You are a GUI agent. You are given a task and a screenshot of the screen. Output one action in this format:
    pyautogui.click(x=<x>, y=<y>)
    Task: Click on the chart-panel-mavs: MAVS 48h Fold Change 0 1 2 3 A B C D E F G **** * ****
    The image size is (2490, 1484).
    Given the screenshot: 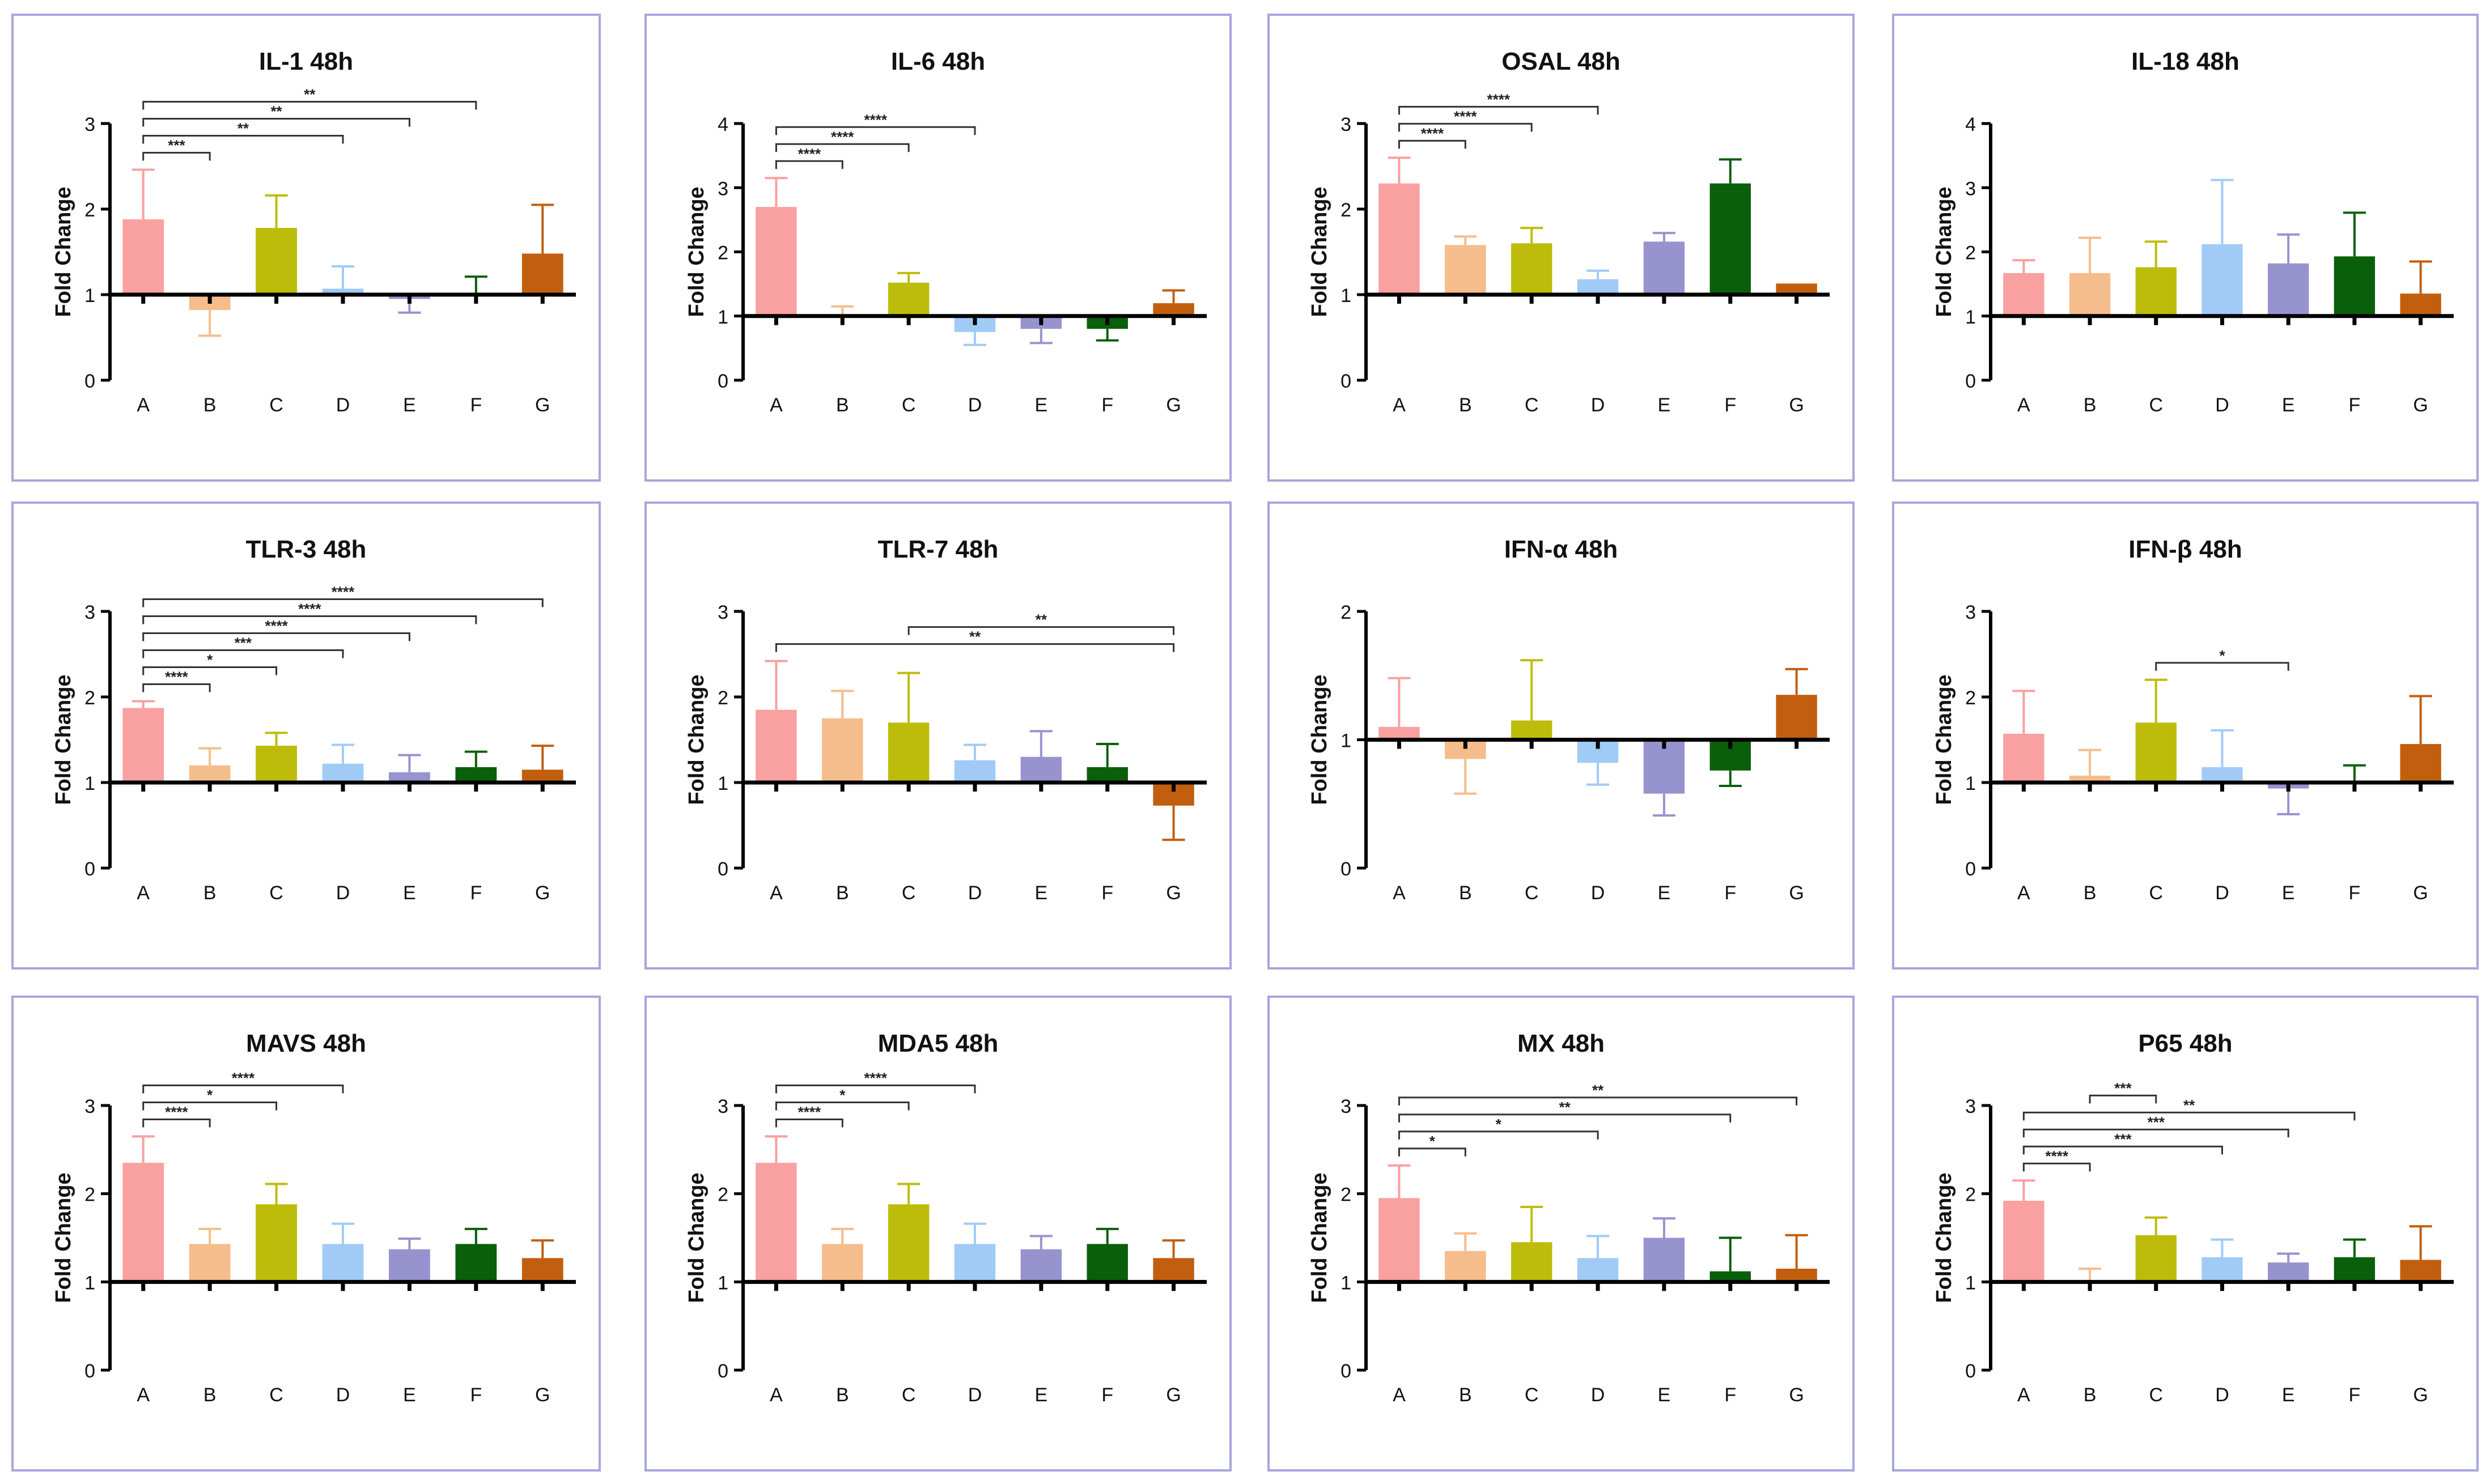 What is the action you would take?
    pyautogui.click(x=306, y=1234)
    